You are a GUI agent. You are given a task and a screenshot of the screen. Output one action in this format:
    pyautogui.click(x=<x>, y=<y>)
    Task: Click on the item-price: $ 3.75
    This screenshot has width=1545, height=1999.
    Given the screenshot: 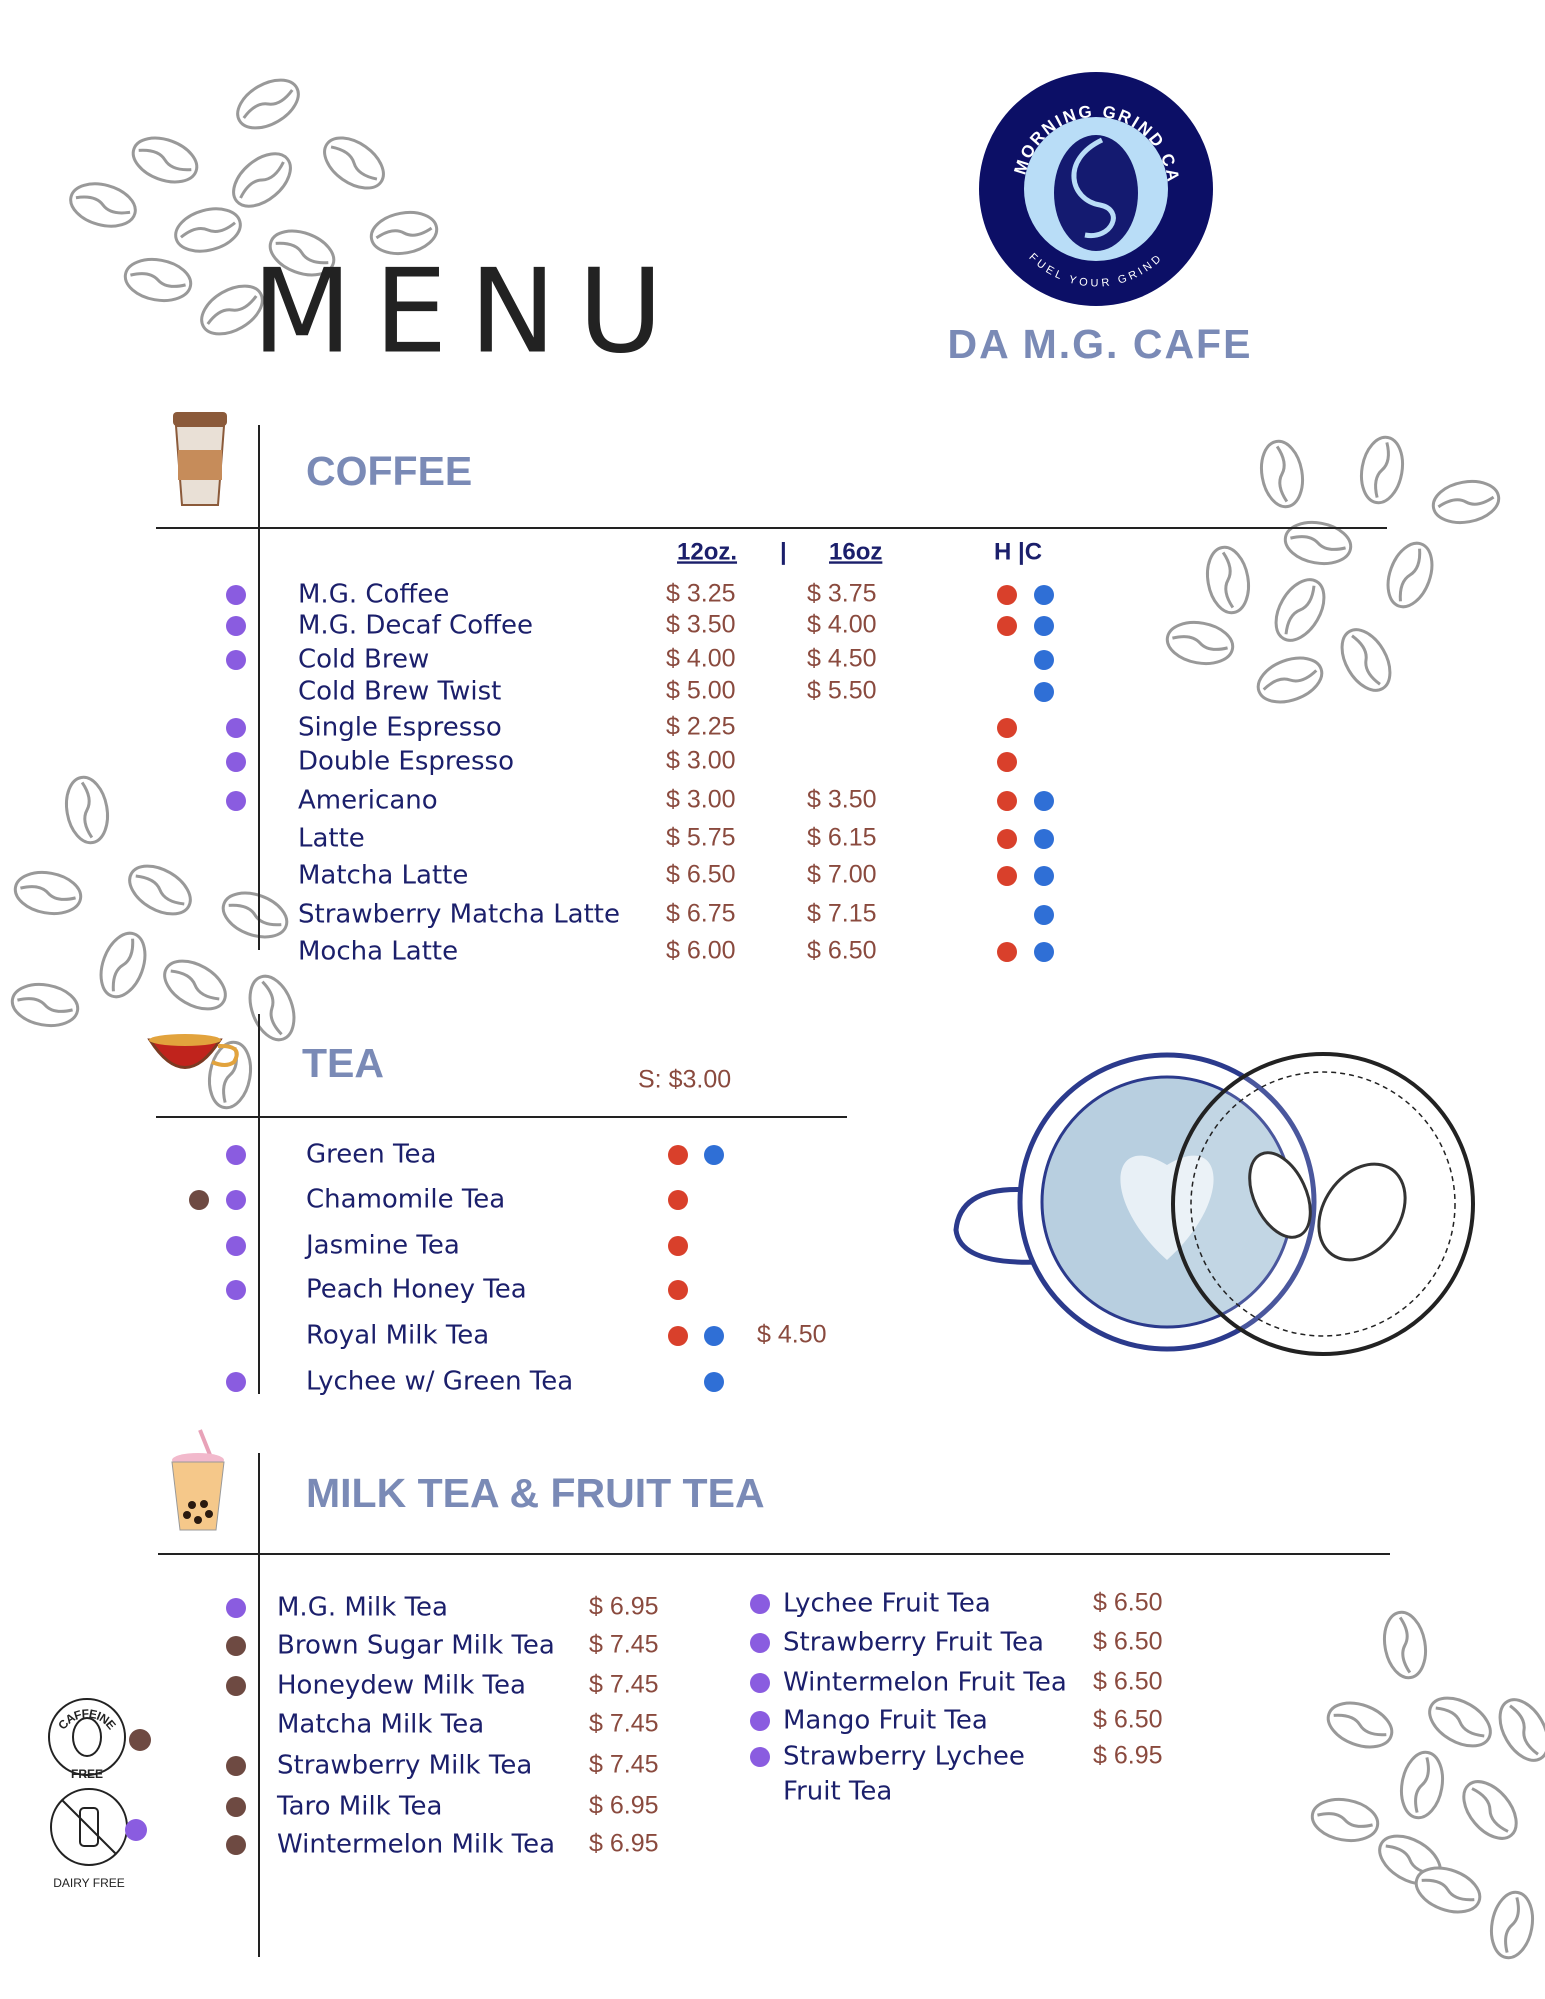 What is the action you would take?
    pyautogui.click(x=842, y=594)
    